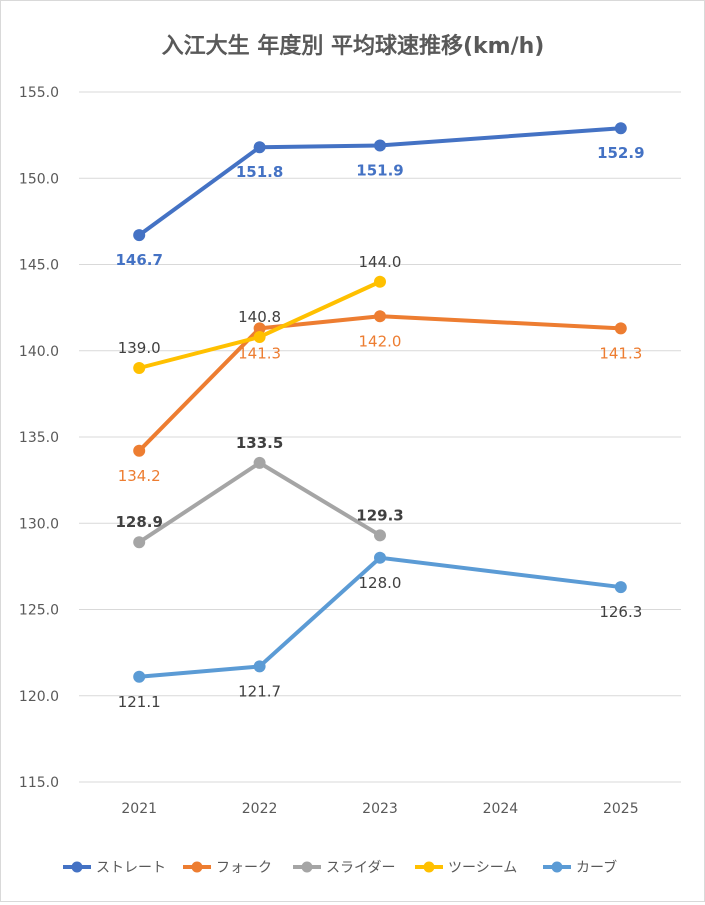  What do you see at coordinates (259, 691) in the screenshot?
I see `data-label: 121.7` at bounding box center [259, 691].